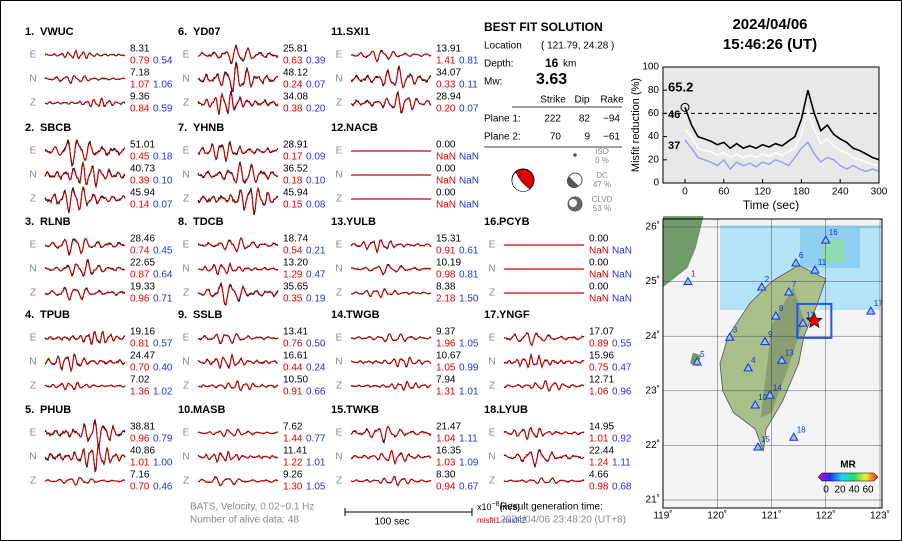  I want to click on station-number: 16., so click(491, 222).